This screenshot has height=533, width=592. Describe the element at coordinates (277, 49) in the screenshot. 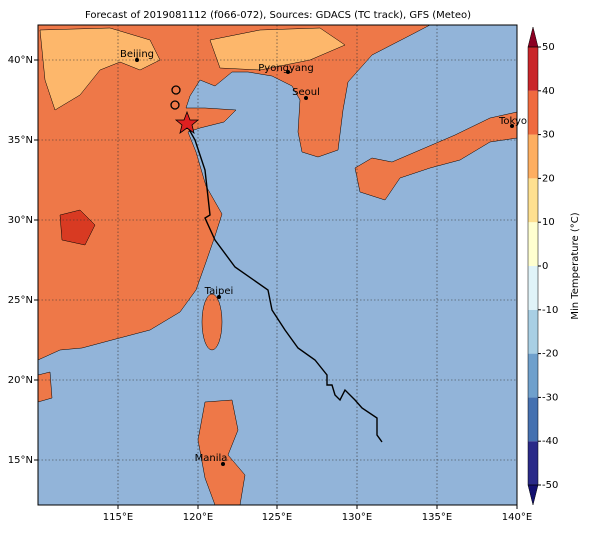

I see `warm-ne` at that location.